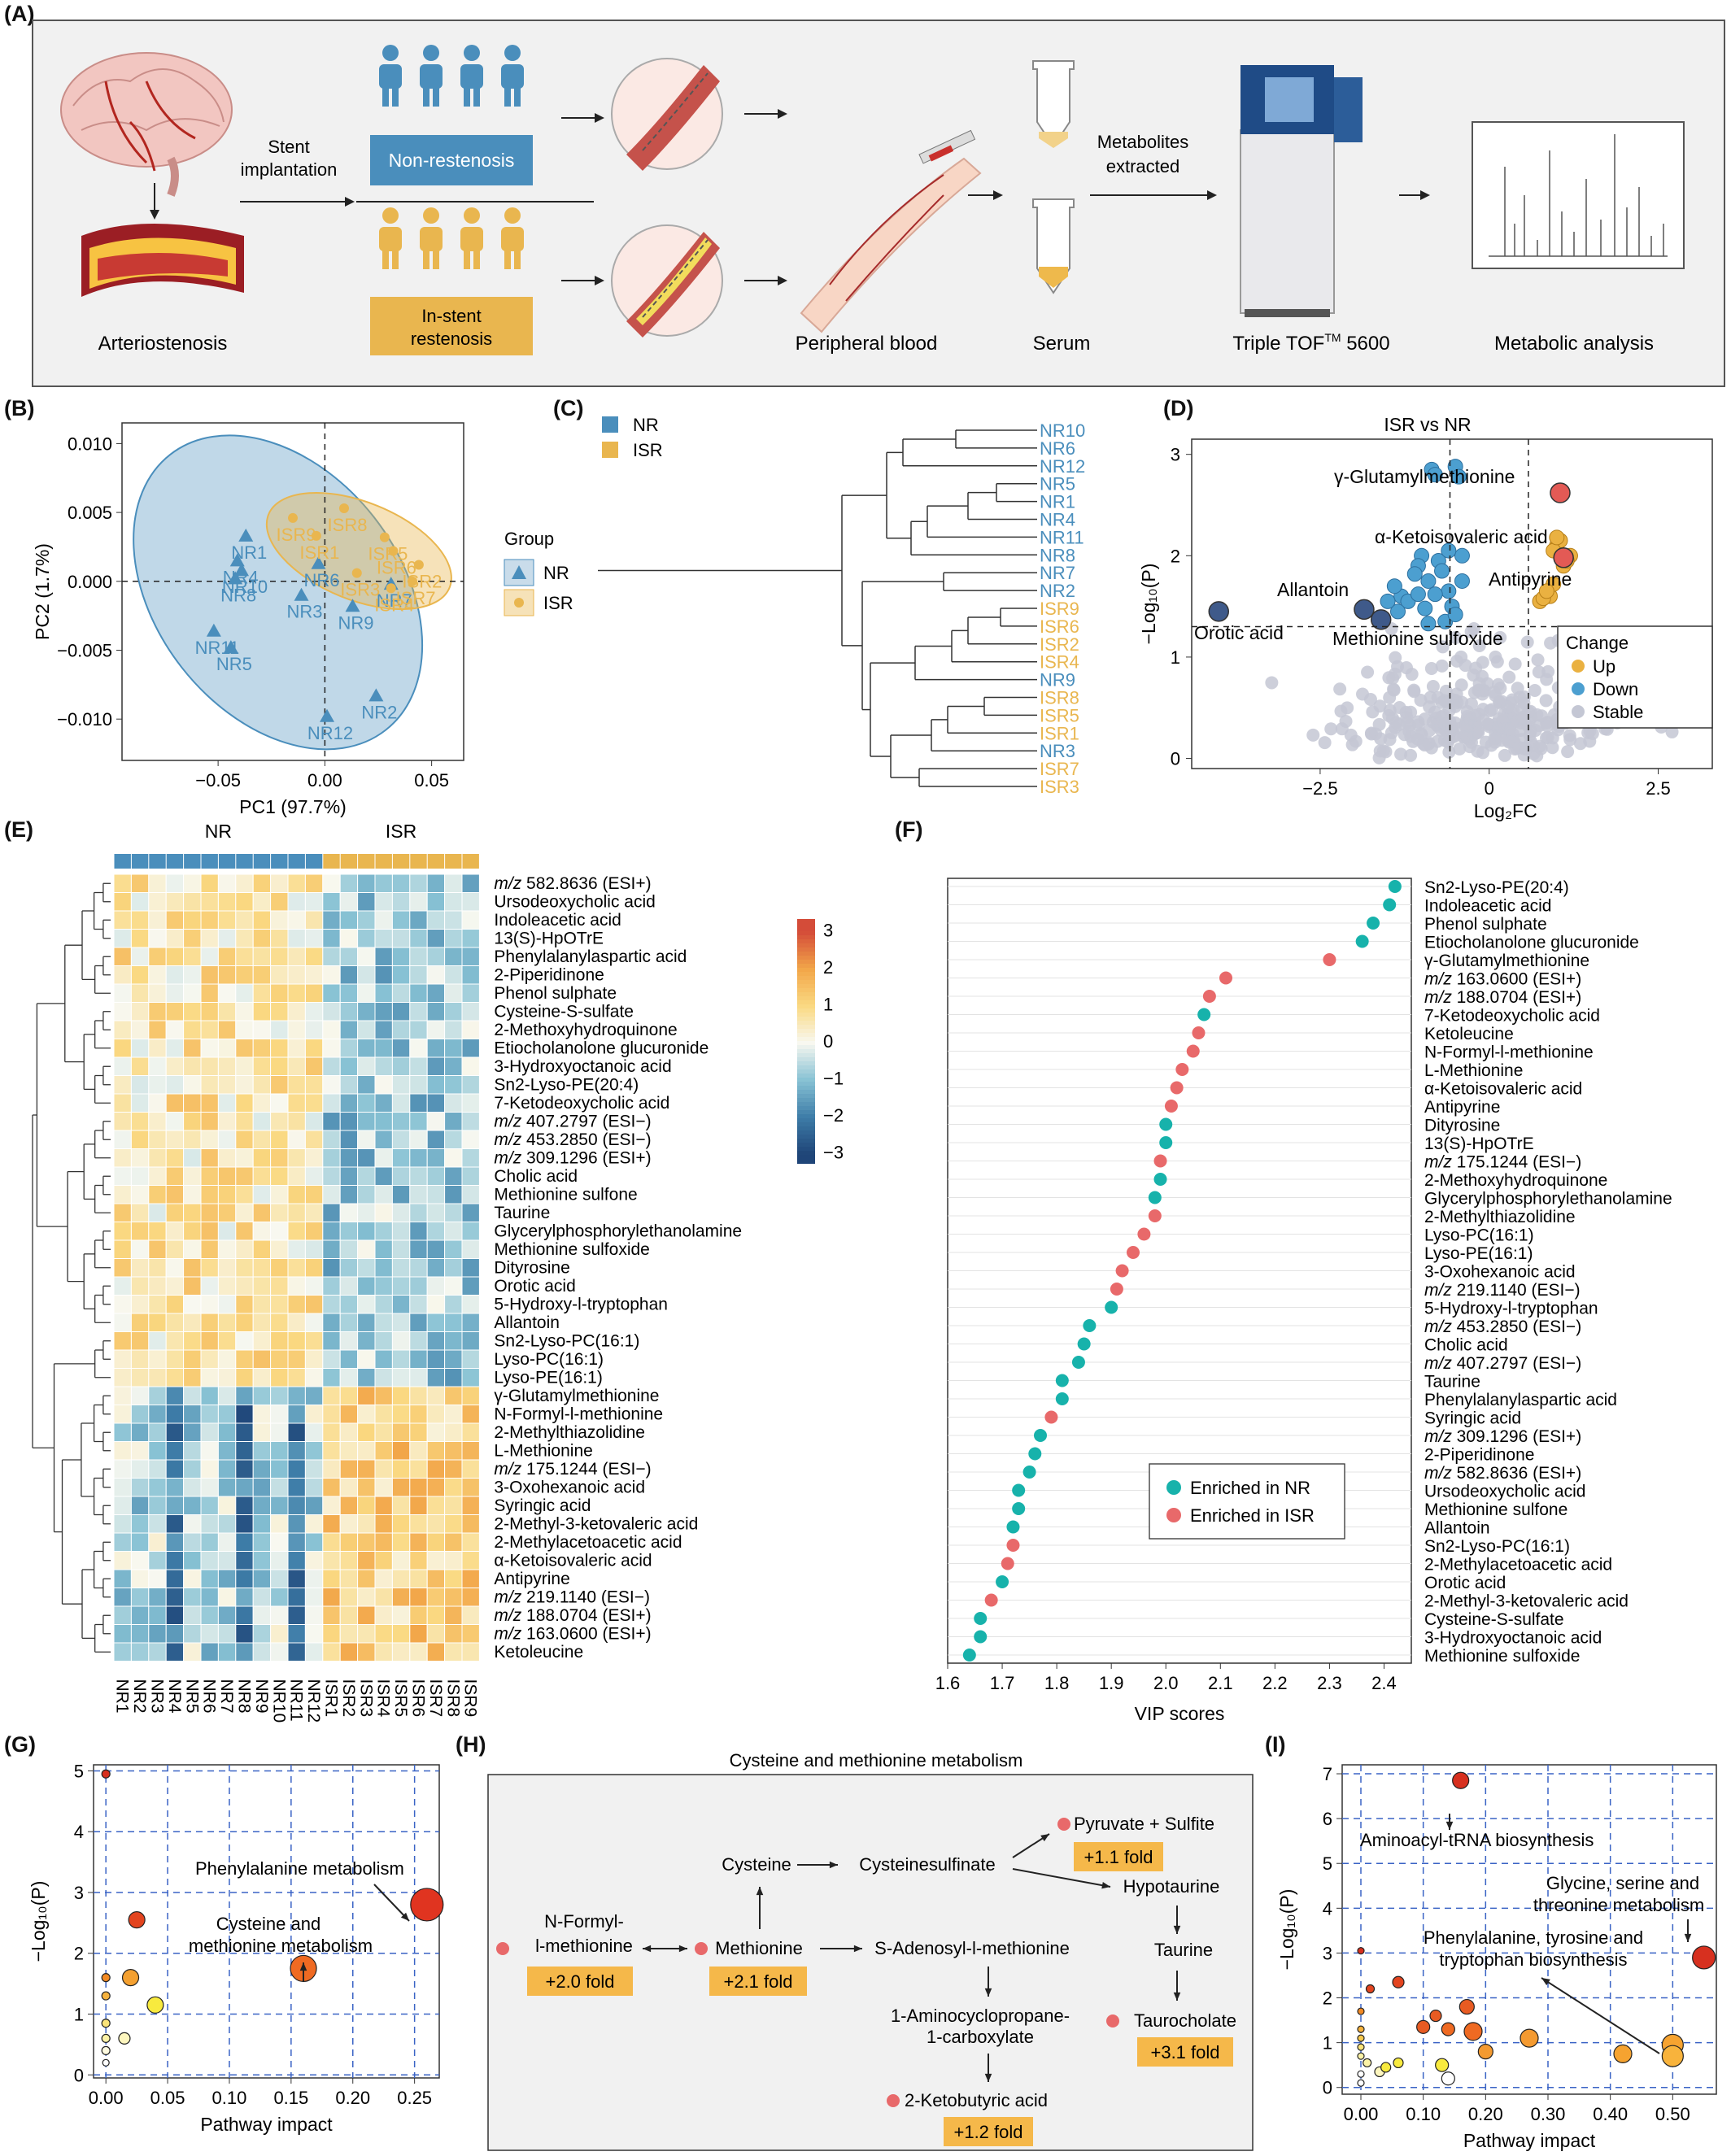 This screenshot has height=2156, width=1731. Describe the element at coordinates (1143, 166) in the screenshot. I see `label-extracted: extracted` at that location.